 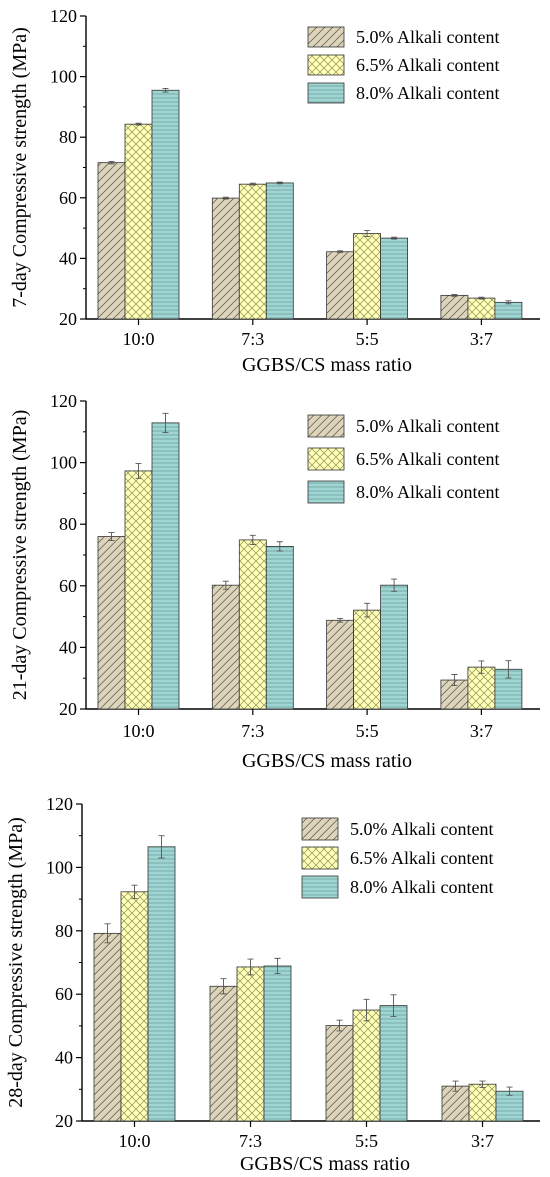 I want to click on y-tick-label: 80, so click(x=68, y=137).